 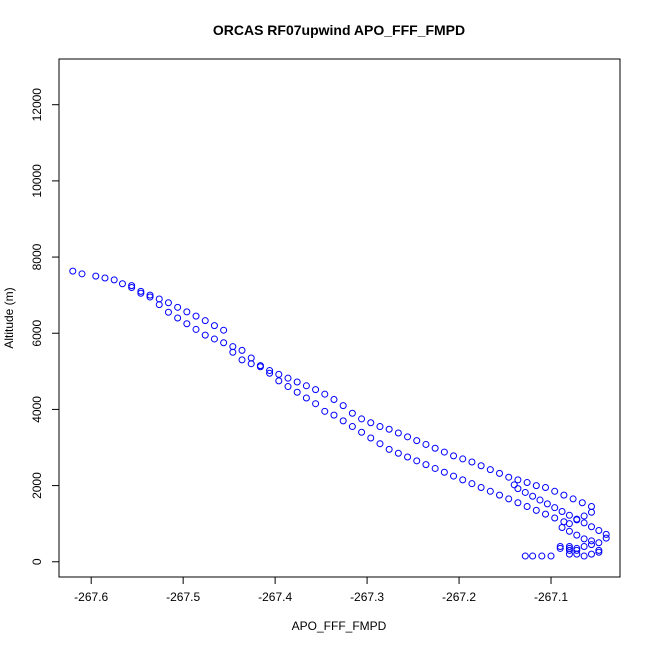 What do you see at coordinates (275, 597) in the screenshot?
I see `x-tick-label: -267.4` at bounding box center [275, 597].